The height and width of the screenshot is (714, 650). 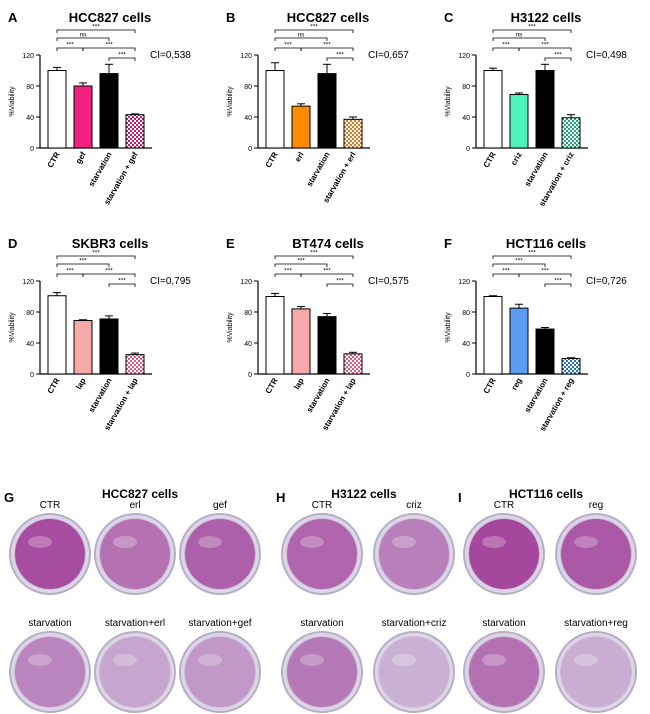 What do you see at coordinates (110, 17) in the screenshot?
I see `chart-title: HCC827 cells` at bounding box center [110, 17].